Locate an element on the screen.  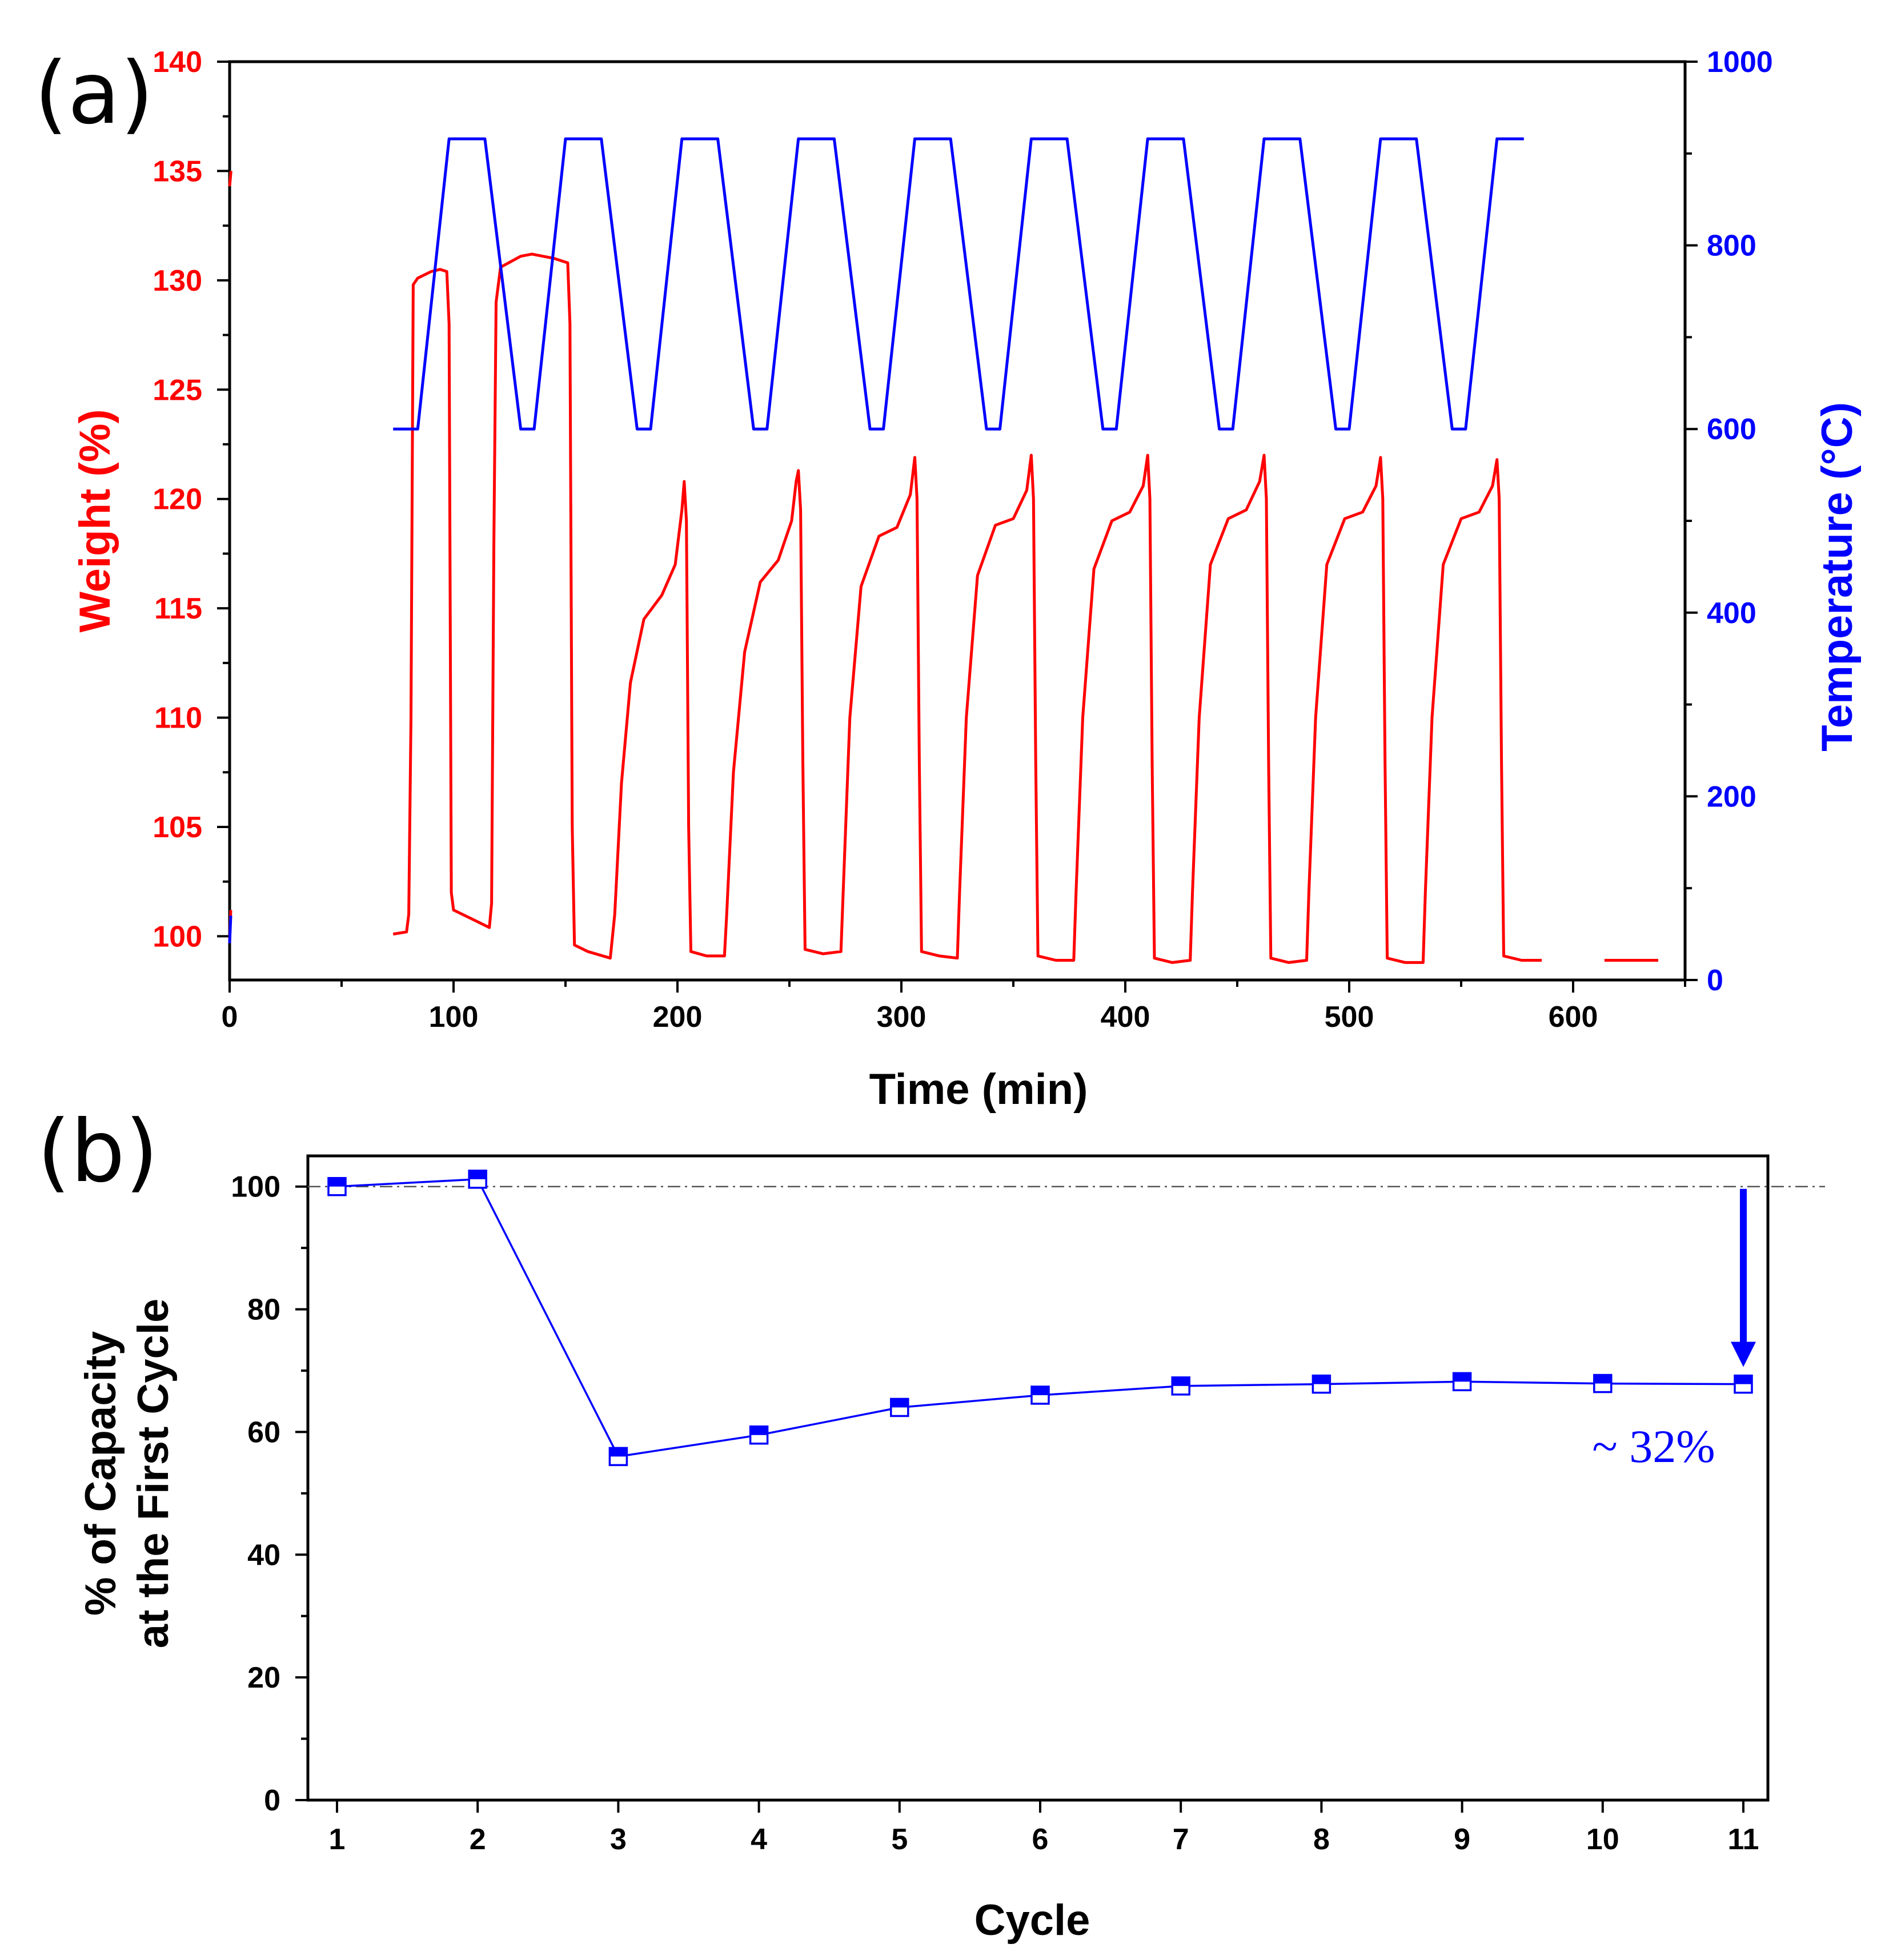
panel-a-left-tick-labels: 100 105 110 115 120 125 130 135 140 is located at coordinates (177, 499).